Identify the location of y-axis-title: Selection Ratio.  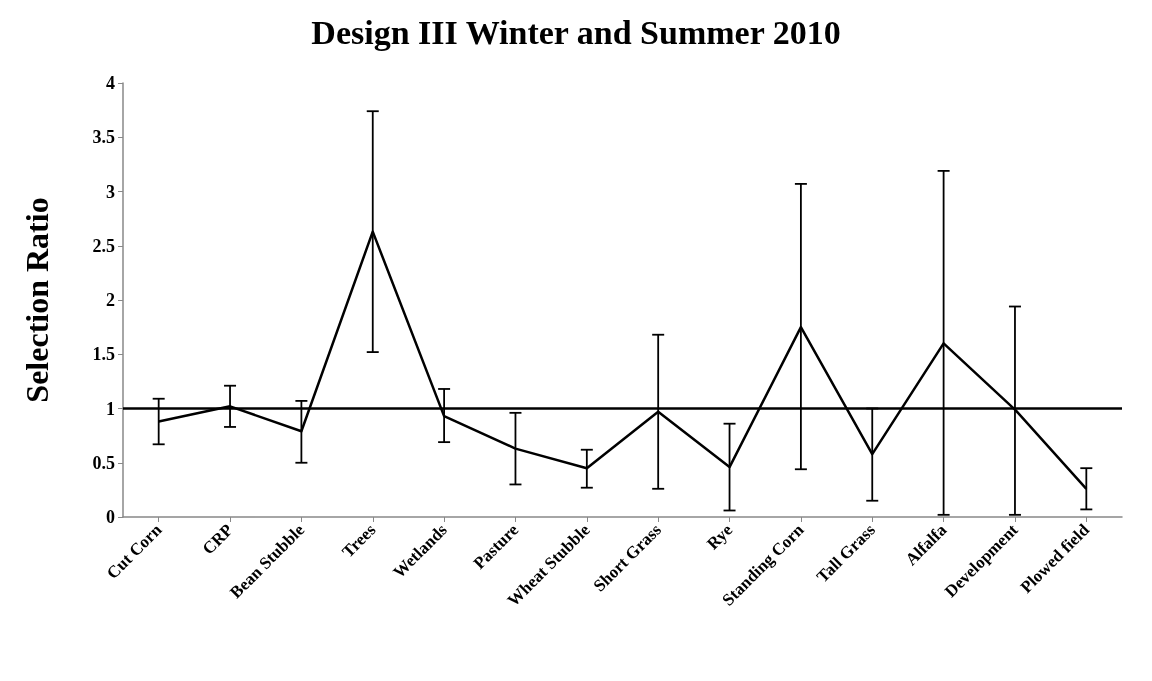
(37, 300).